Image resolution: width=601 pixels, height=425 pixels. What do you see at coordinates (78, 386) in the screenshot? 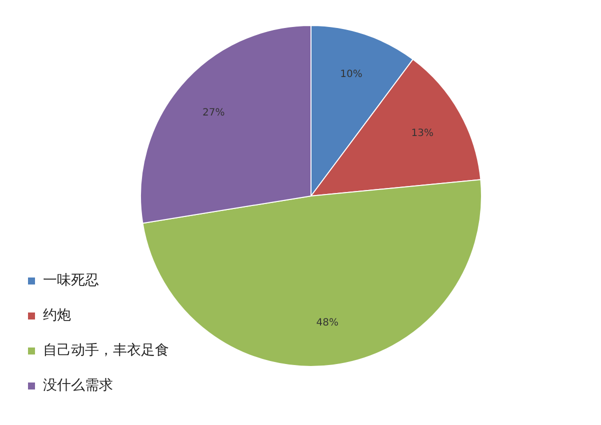
I see `legend-label: 没什么需求` at bounding box center [78, 386].